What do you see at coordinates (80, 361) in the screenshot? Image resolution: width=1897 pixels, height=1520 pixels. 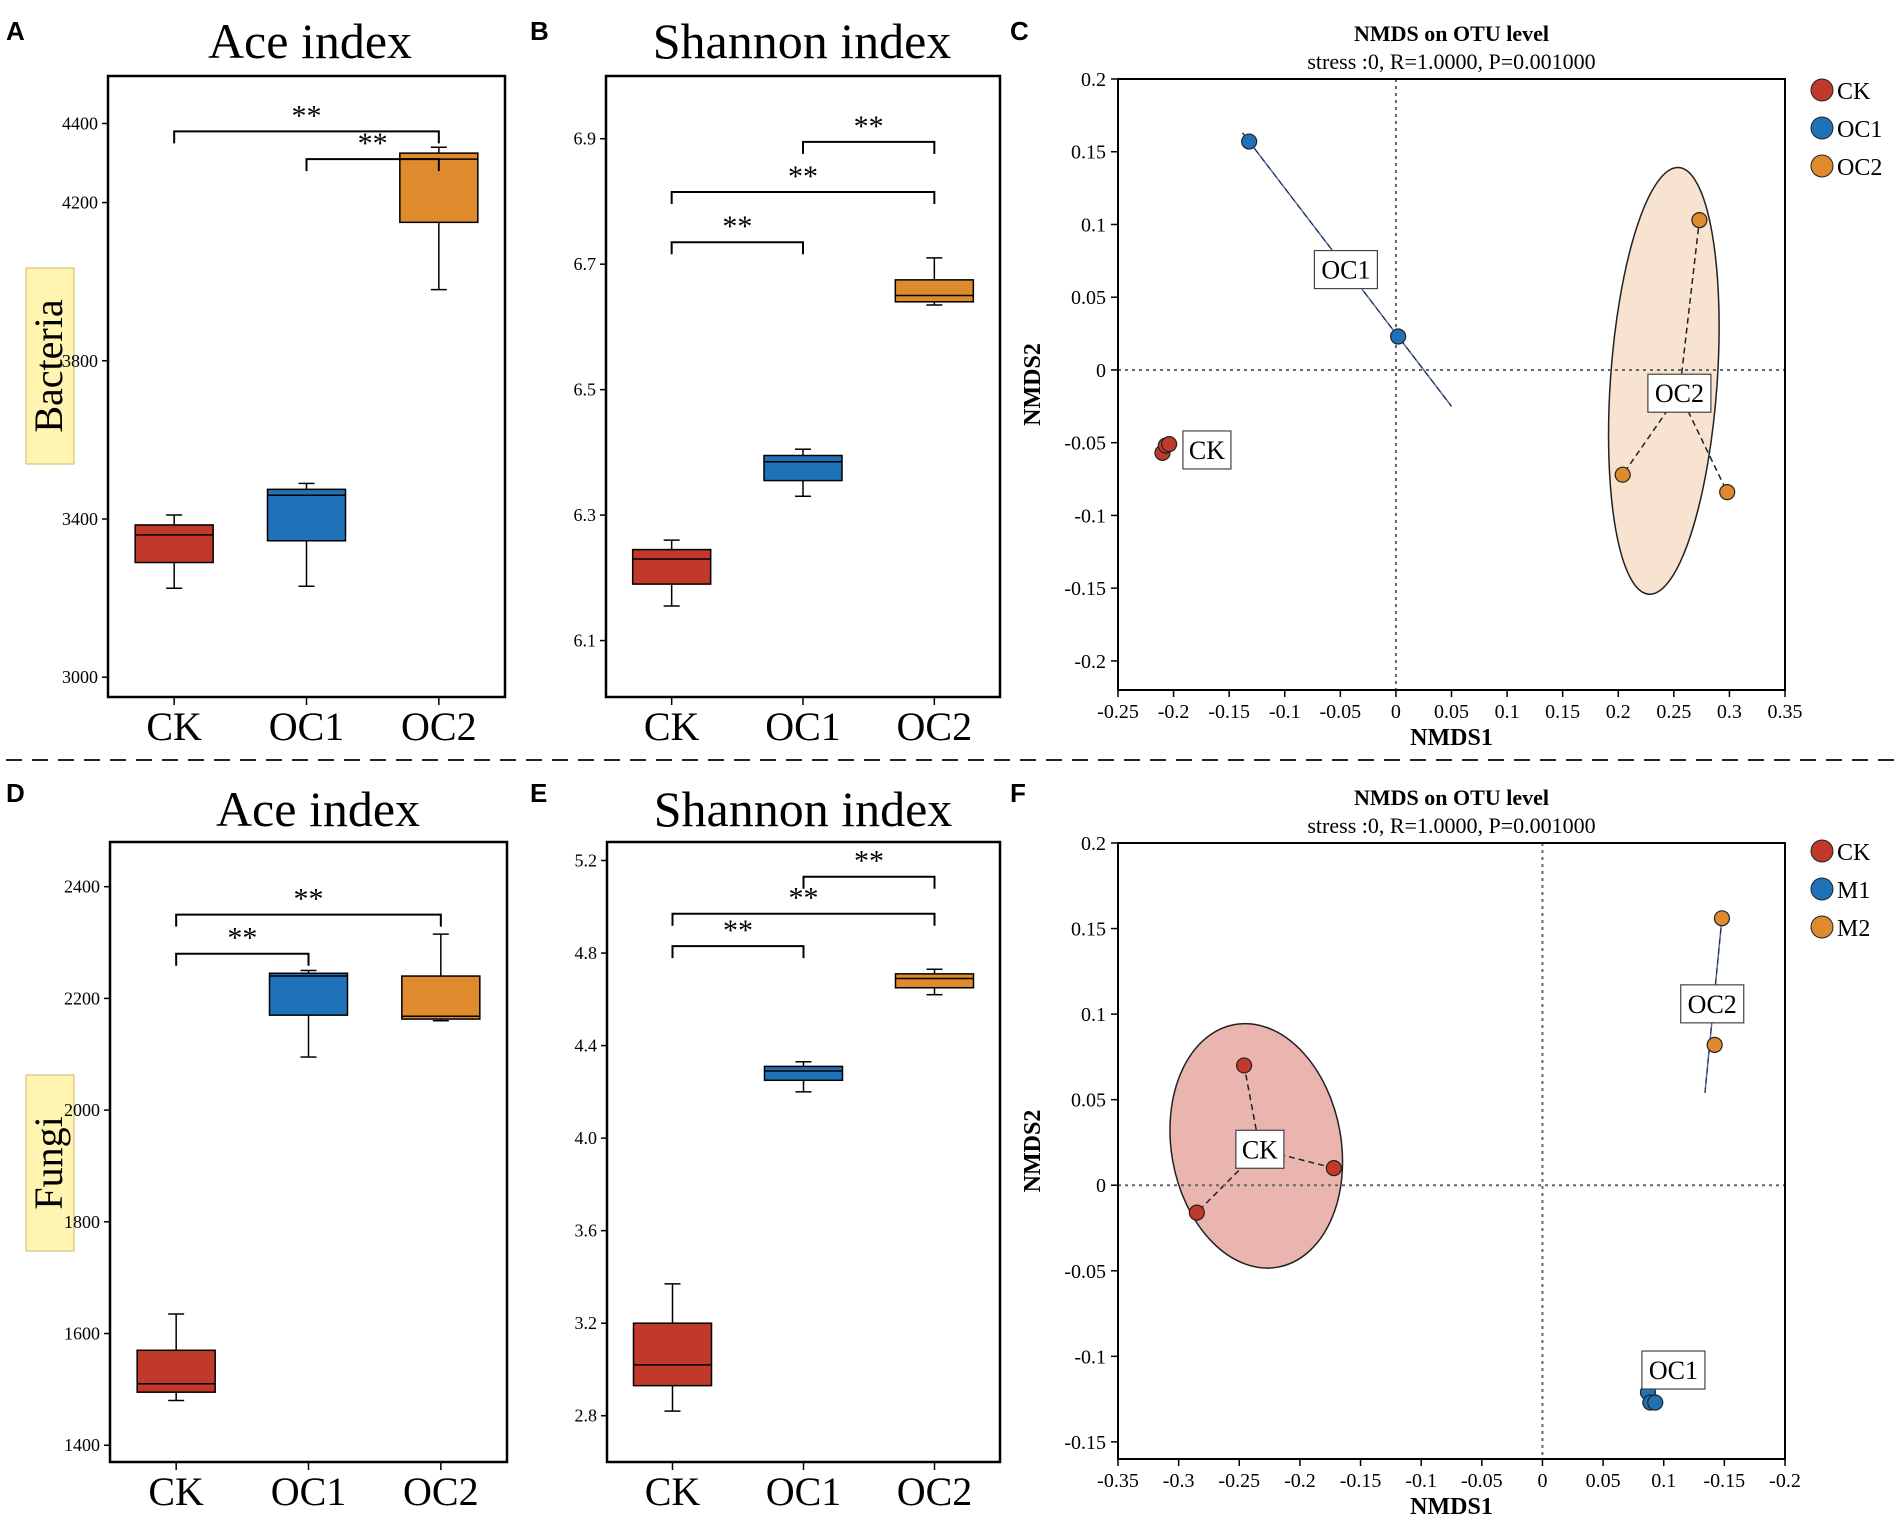 I see `y-tick-label: 3800` at bounding box center [80, 361].